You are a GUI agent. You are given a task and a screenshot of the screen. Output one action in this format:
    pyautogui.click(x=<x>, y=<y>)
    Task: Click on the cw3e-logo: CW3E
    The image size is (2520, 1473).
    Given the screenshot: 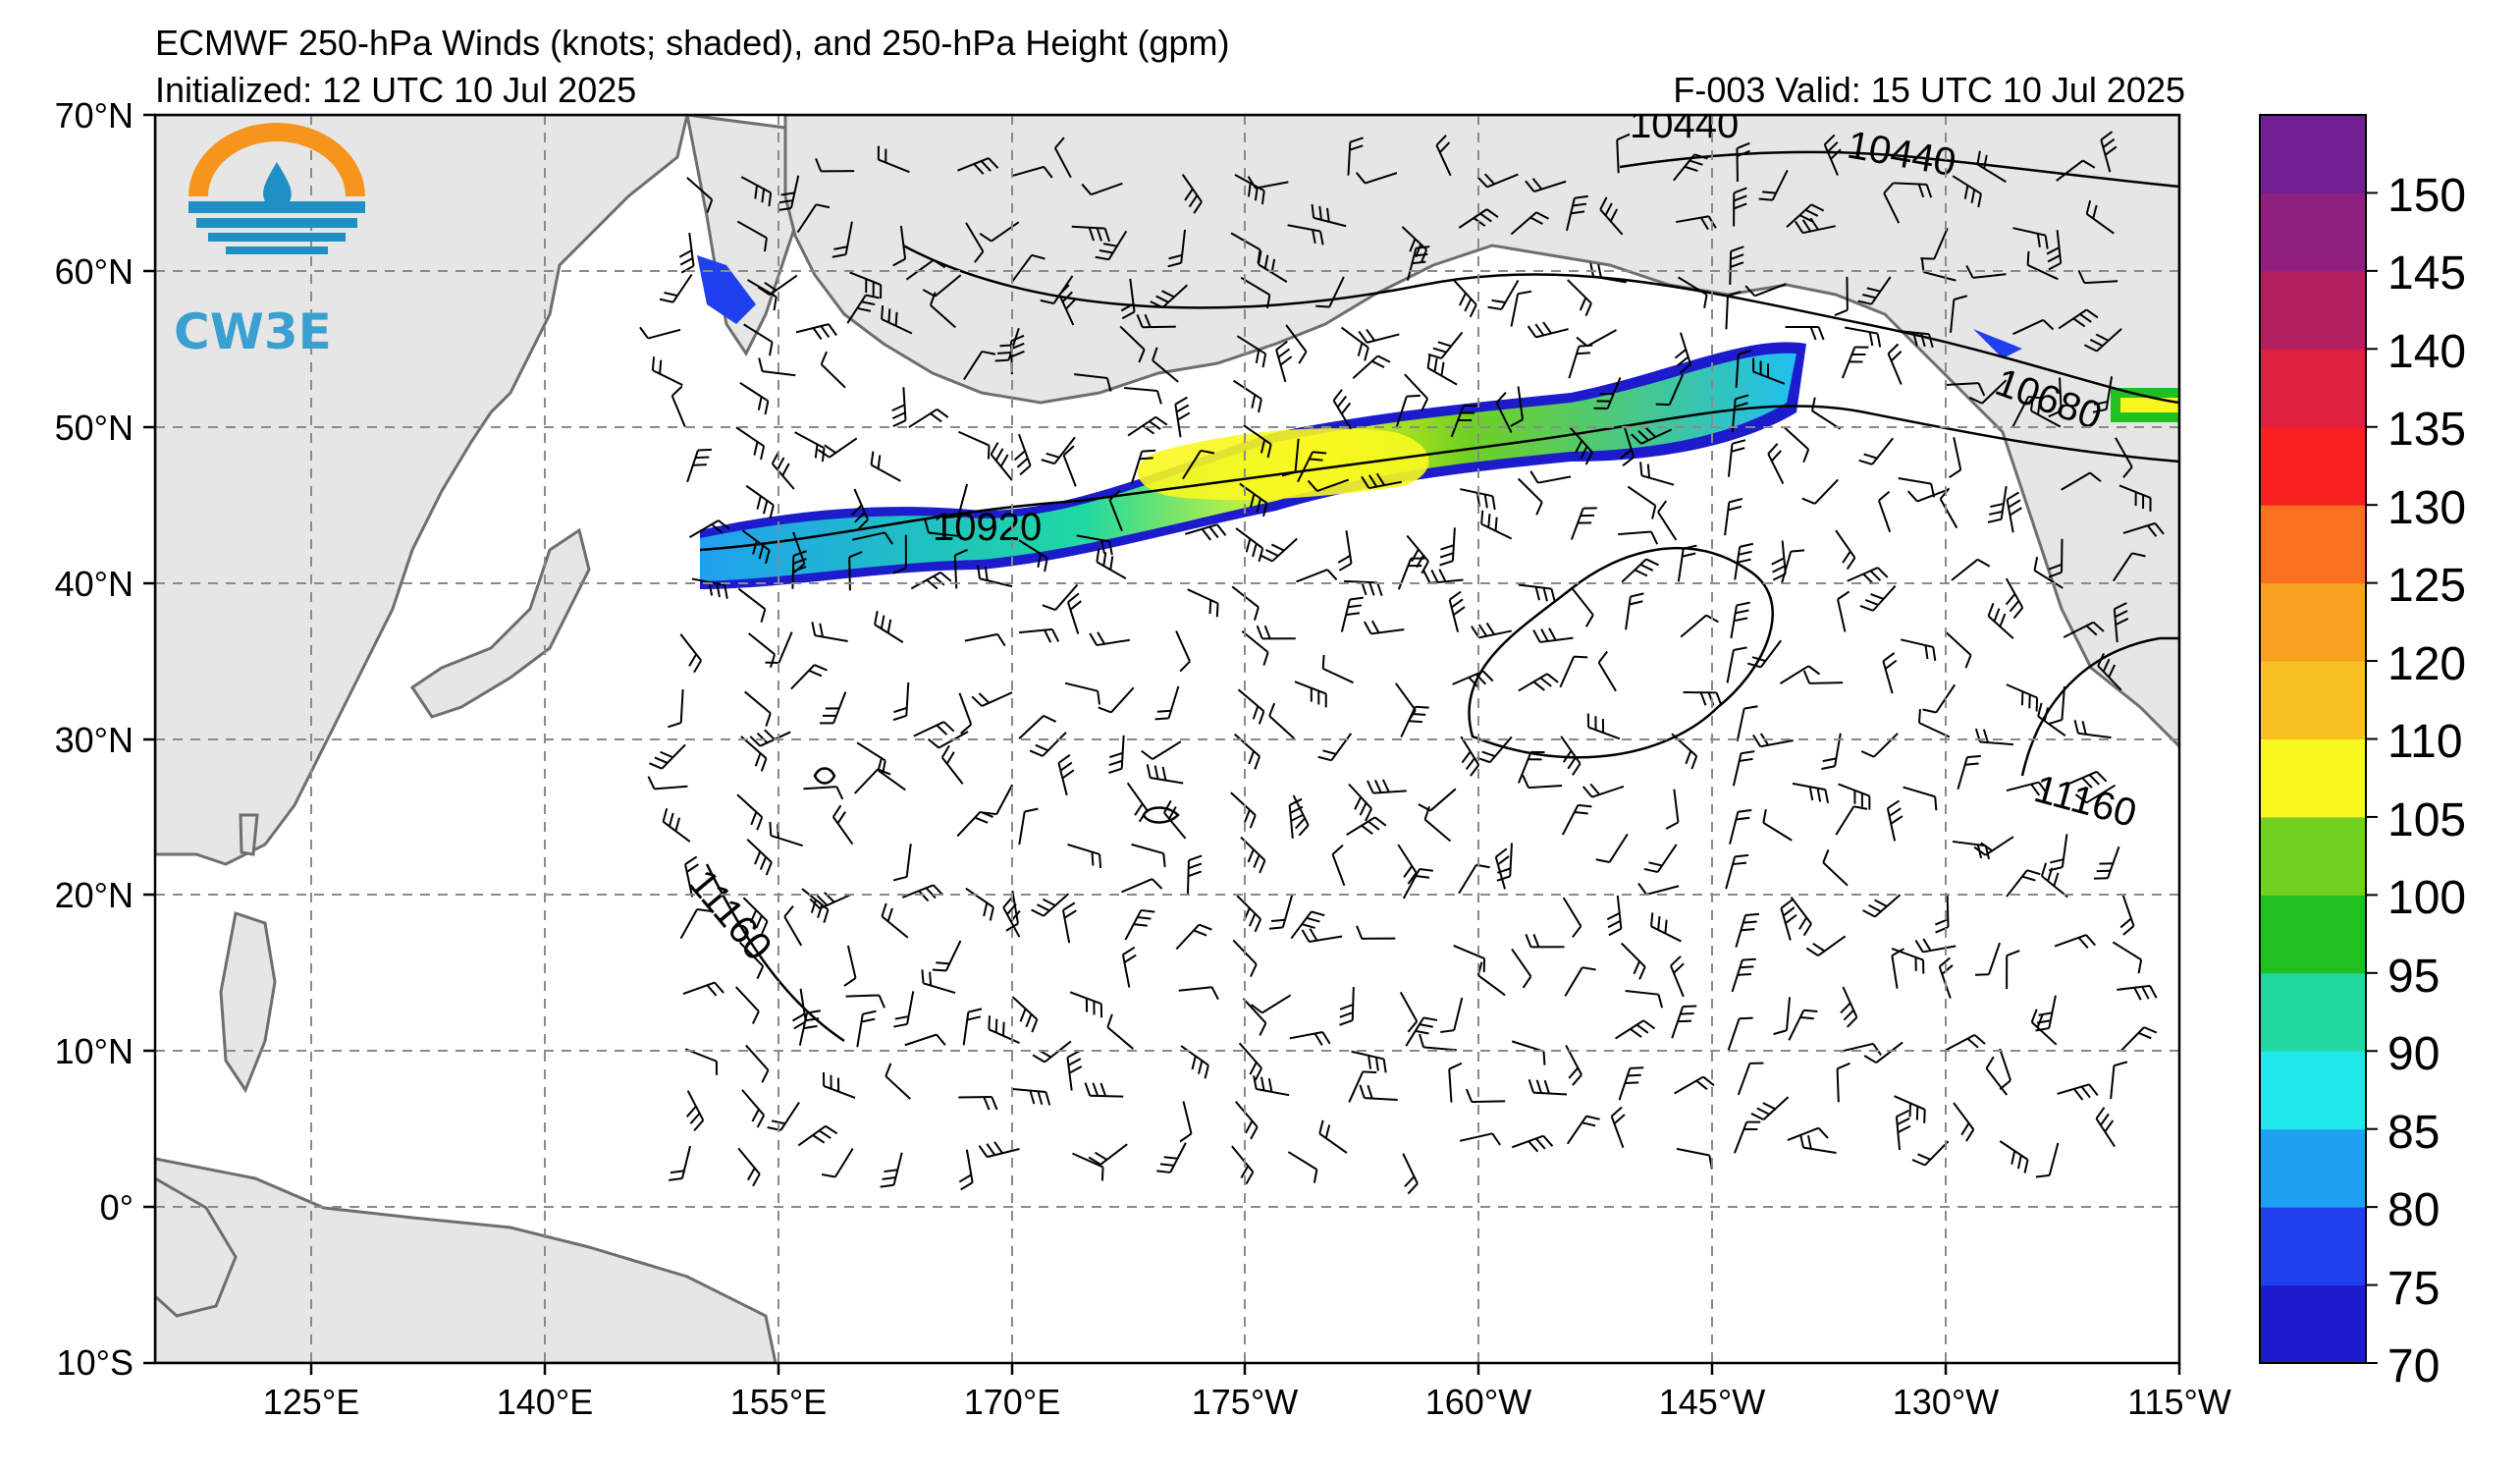 What is the action you would take?
    pyautogui.click(x=269, y=241)
    